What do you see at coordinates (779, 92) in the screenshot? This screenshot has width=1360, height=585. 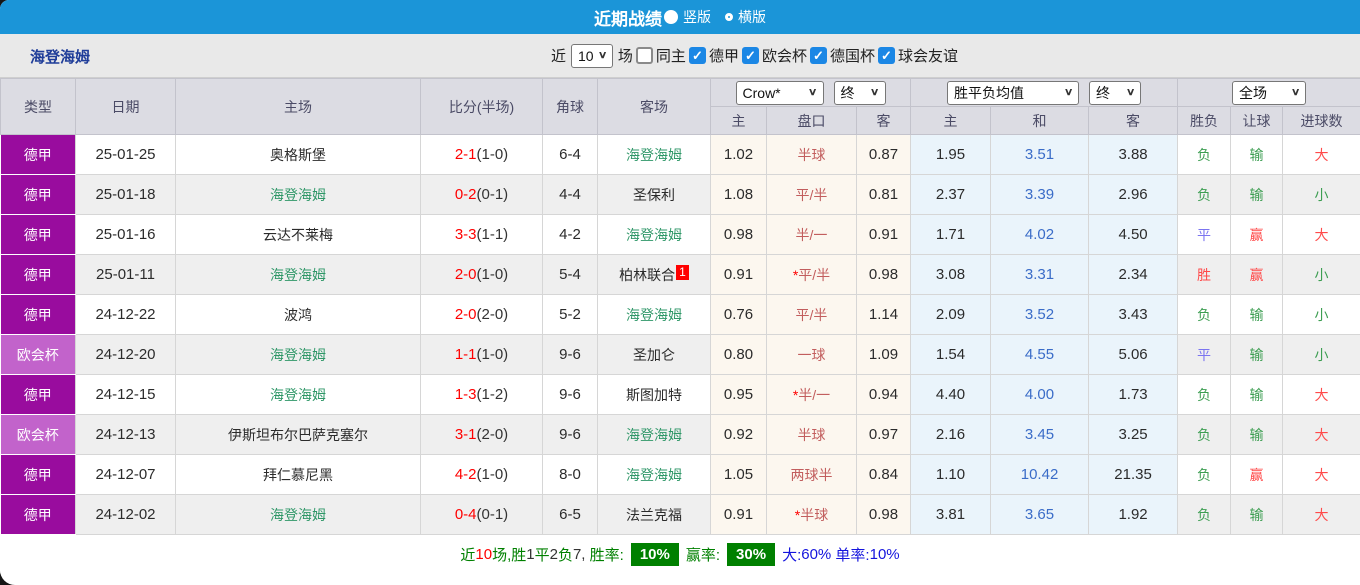 I see `company-select: Crow* ∨` at bounding box center [779, 92].